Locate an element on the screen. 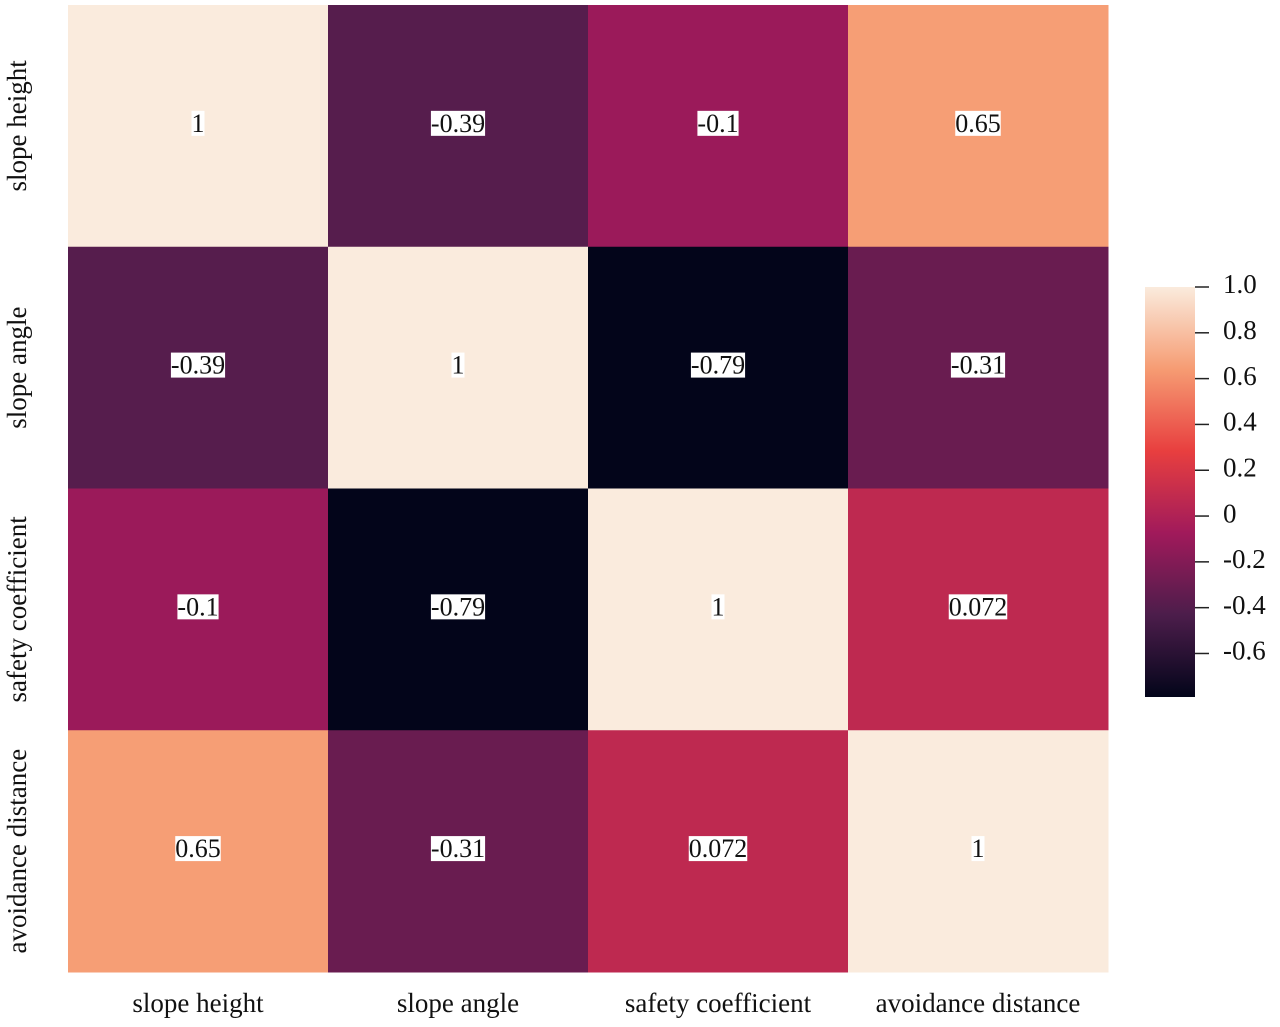  colorbar-tick-label: 0.4 is located at coordinates (1240, 422).